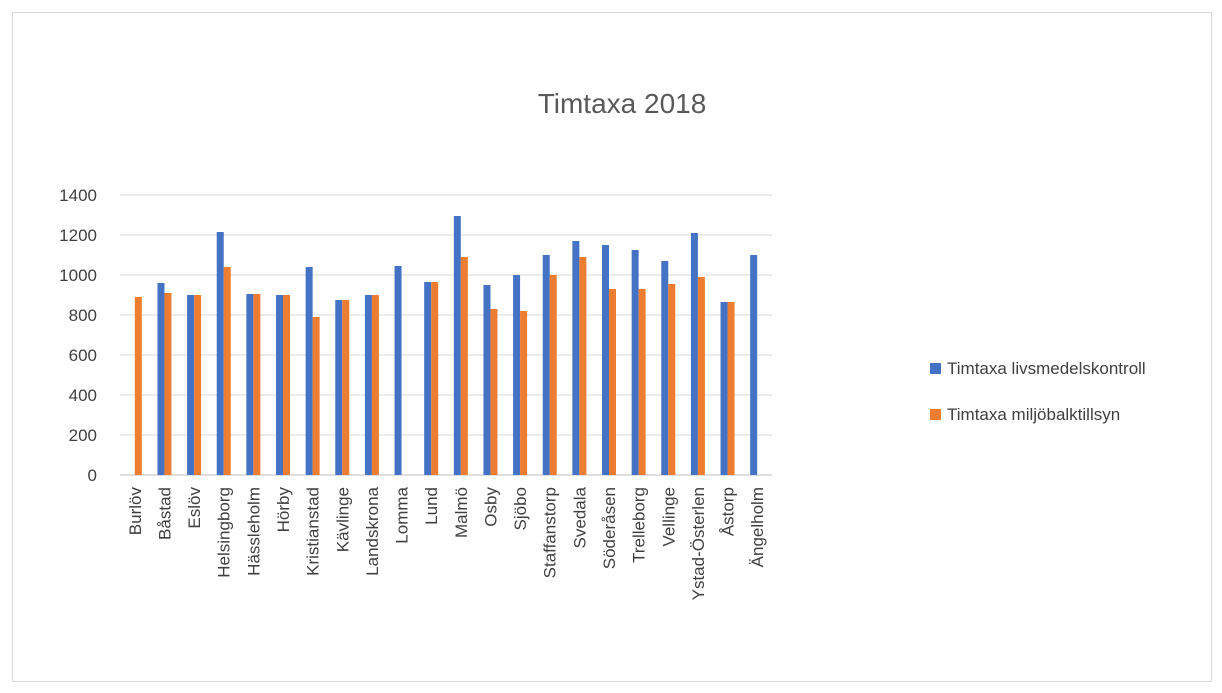  I want to click on x-category-label: Åstorp, so click(728, 511).